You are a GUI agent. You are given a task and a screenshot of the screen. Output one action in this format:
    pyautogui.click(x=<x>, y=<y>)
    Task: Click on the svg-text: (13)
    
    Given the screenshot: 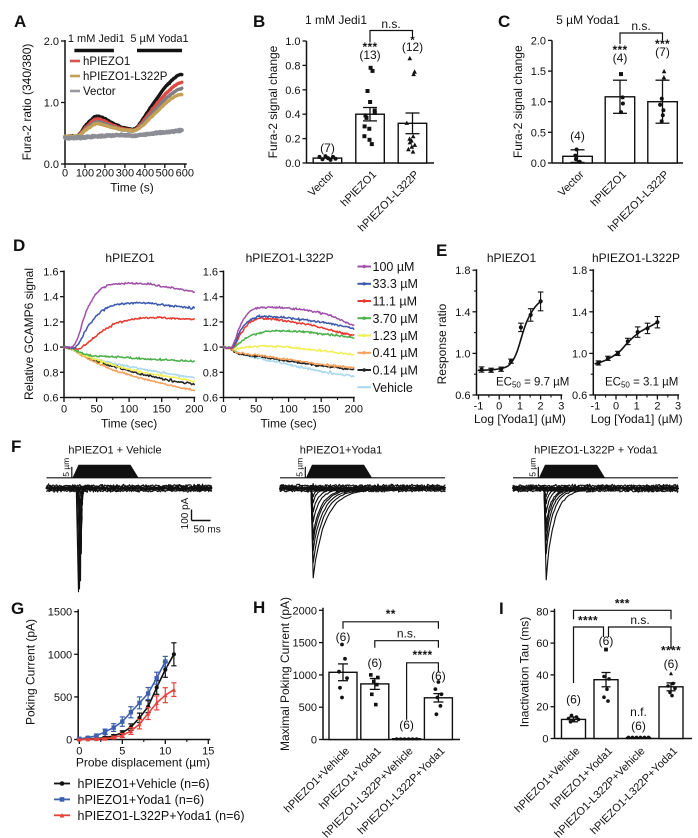 What is the action you would take?
    pyautogui.click(x=369, y=55)
    